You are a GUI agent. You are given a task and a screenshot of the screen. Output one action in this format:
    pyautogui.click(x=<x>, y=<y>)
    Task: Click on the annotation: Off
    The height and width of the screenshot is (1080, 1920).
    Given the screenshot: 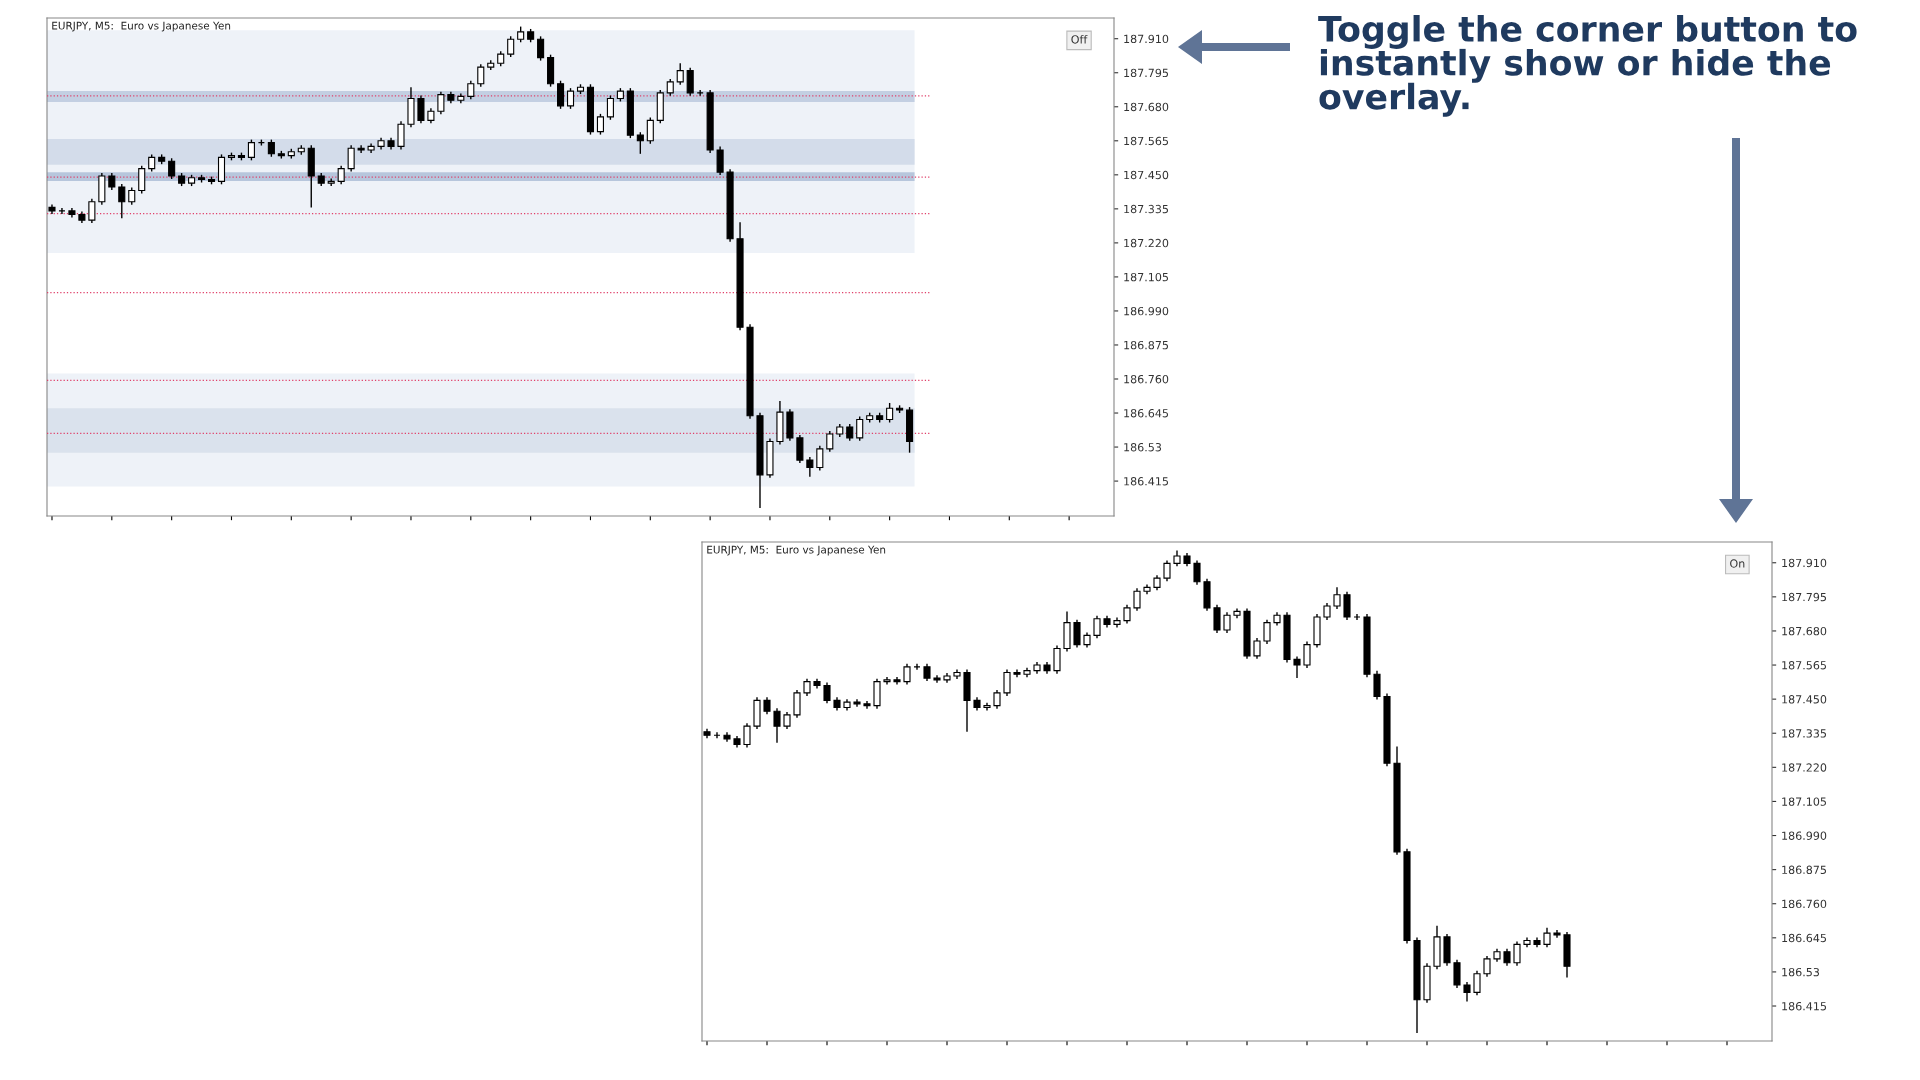 What is the action you would take?
    pyautogui.click(x=1079, y=39)
    